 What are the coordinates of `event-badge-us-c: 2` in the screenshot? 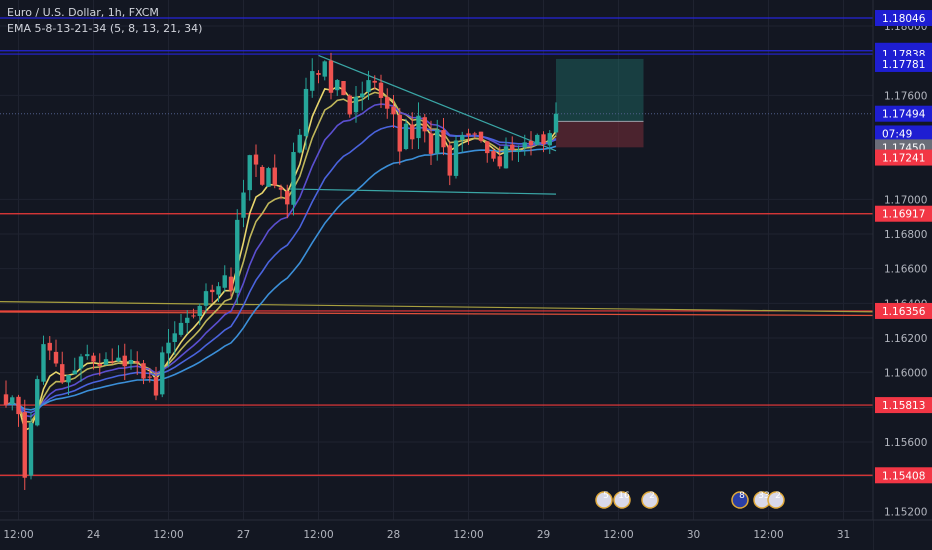 It's located at (650, 500).